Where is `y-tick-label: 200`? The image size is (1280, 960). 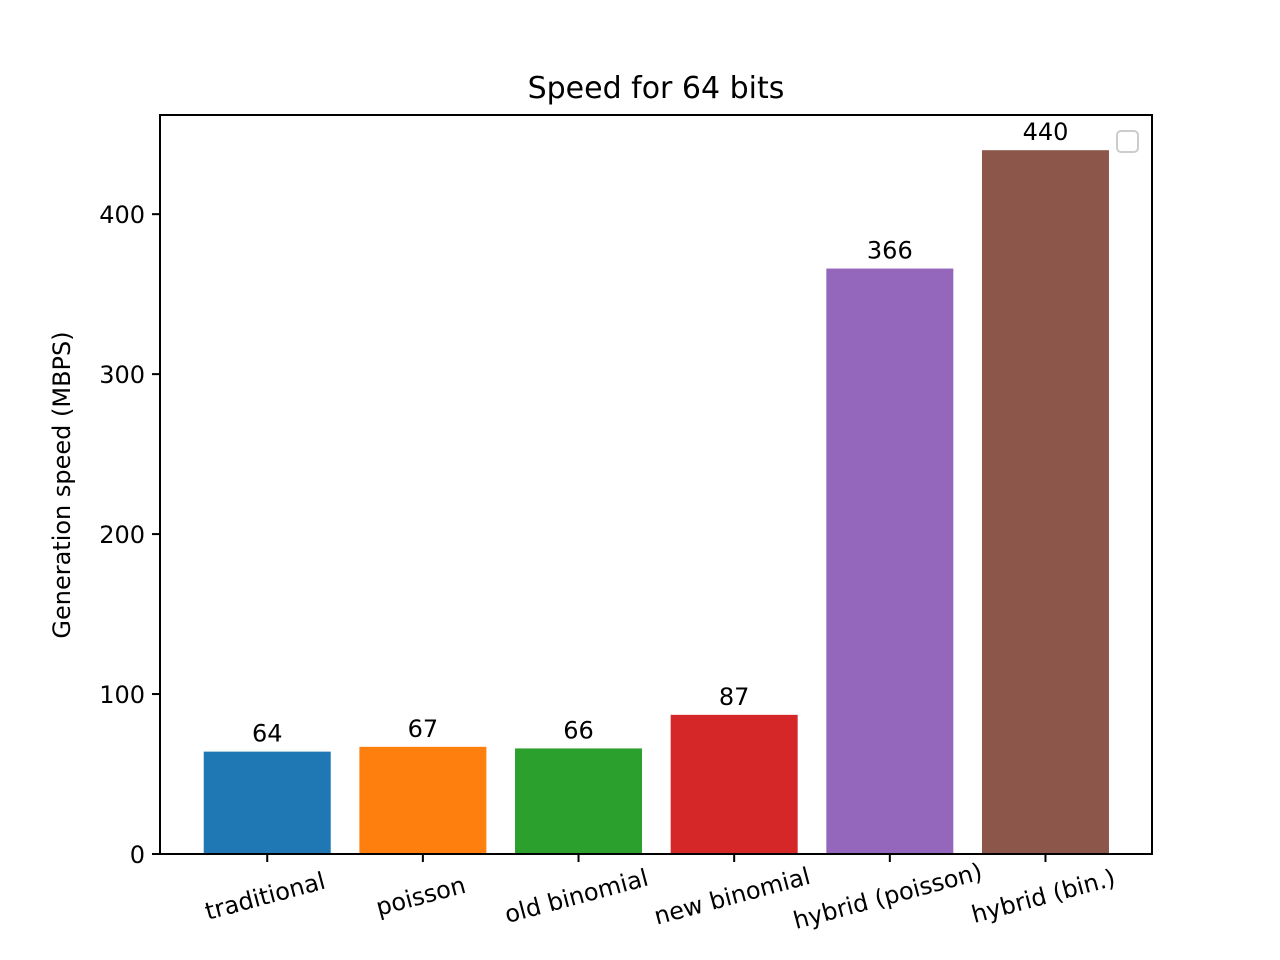
y-tick-label: 200 is located at coordinates (122, 535).